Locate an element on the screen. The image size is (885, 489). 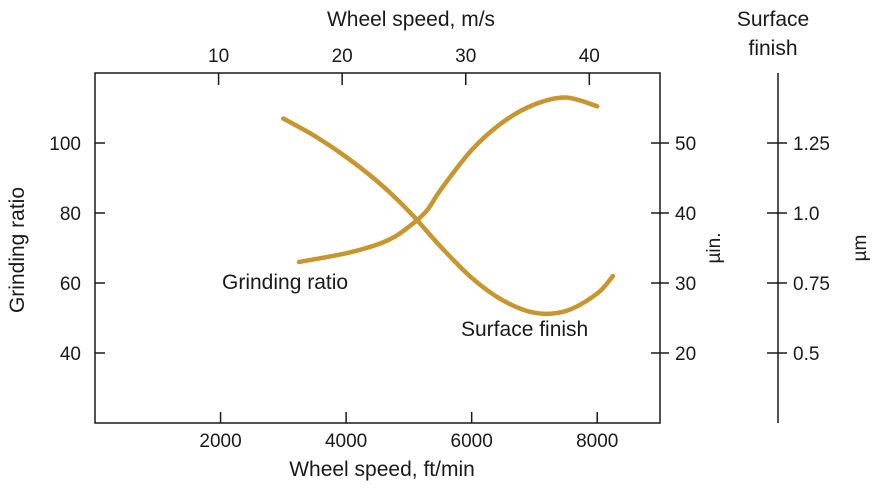
y-right-inner-tick-label: 50 is located at coordinates (685, 144).